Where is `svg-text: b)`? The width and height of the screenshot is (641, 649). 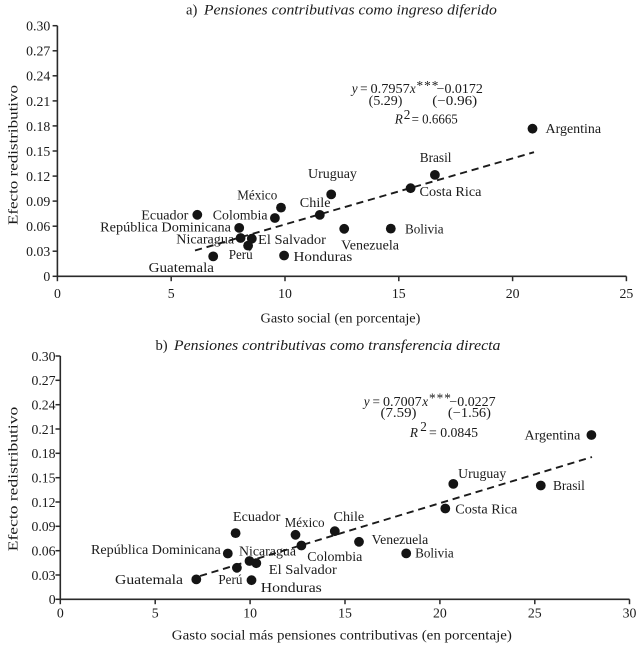
svg-text: b) is located at coordinates (162, 346).